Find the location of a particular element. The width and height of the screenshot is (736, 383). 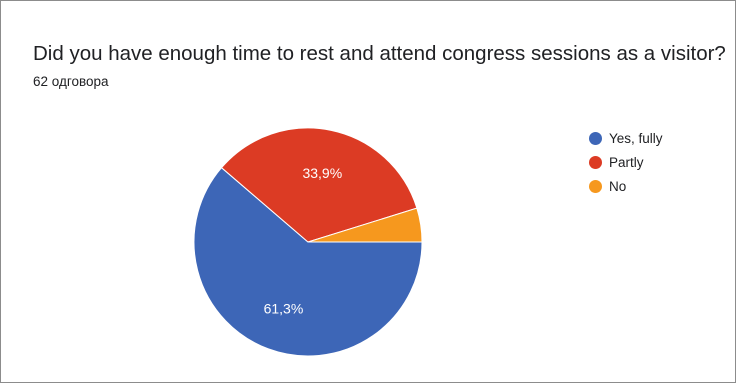

legend-item: No is located at coordinates (626, 186).